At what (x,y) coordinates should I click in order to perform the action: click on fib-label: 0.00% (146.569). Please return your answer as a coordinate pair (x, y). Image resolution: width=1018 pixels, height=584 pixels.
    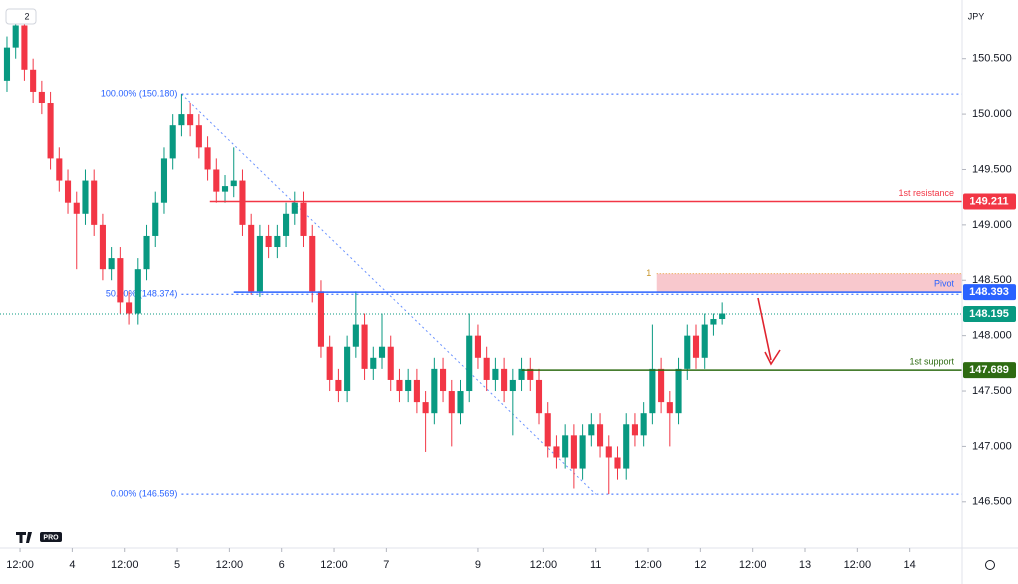
    Looking at the image, I should click on (144, 494).